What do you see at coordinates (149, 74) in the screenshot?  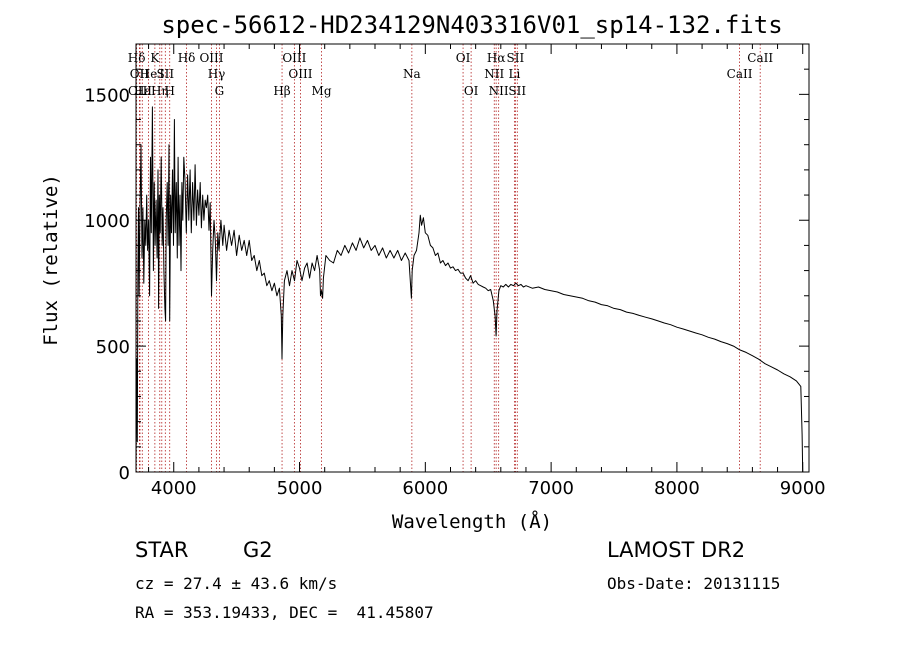 I see `spectral-line-label: He` at bounding box center [149, 74].